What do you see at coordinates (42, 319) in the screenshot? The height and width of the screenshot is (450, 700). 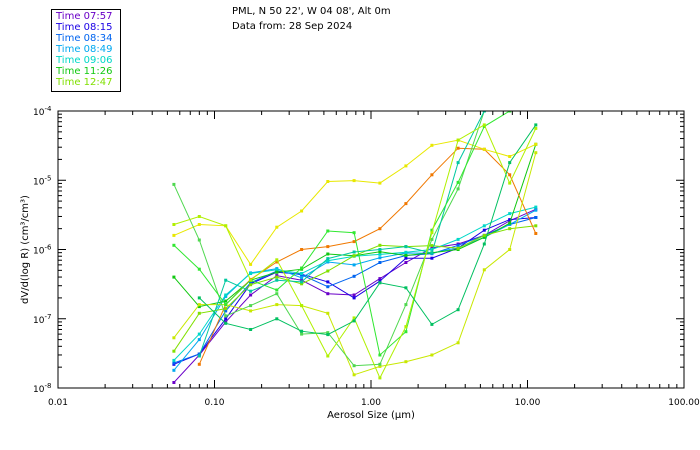 I see `y-tick-label: 10⁻⁷` at bounding box center [42, 319].